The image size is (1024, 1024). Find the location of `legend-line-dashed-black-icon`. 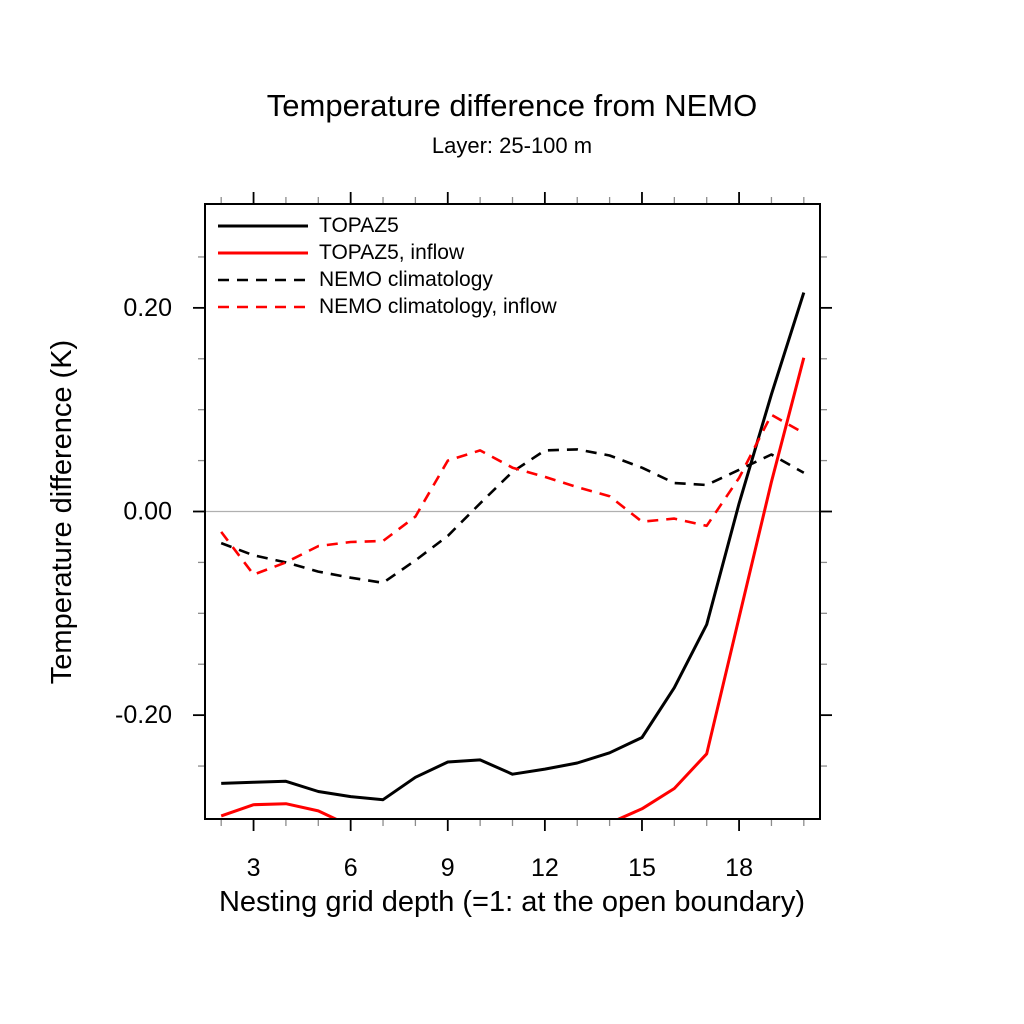

legend-line-dashed-black-icon is located at coordinates (263, 279).